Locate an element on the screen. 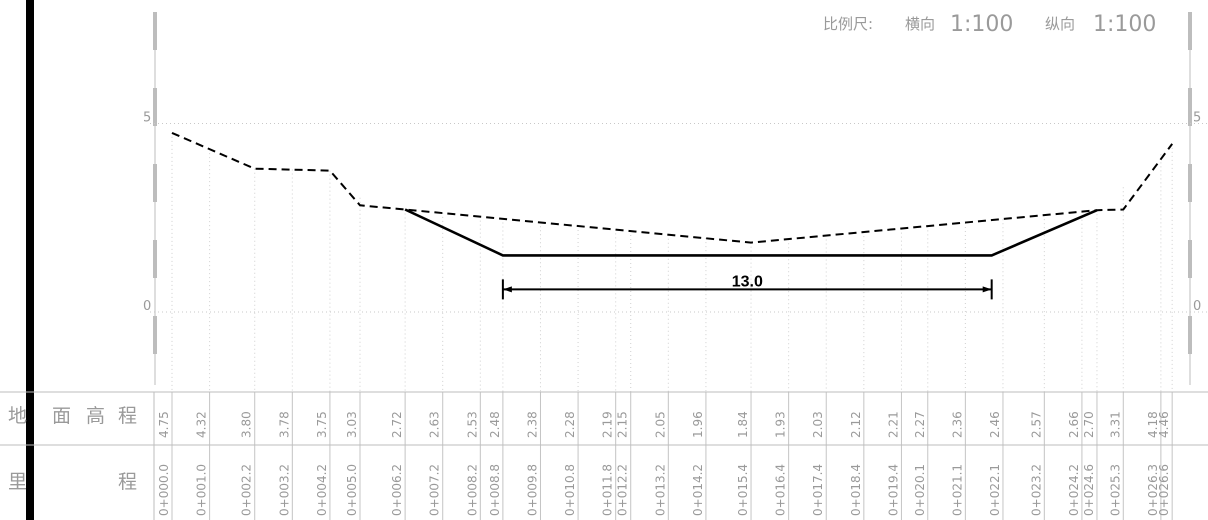  row1-label-char-3: 高 is located at coordinates (95, 416).